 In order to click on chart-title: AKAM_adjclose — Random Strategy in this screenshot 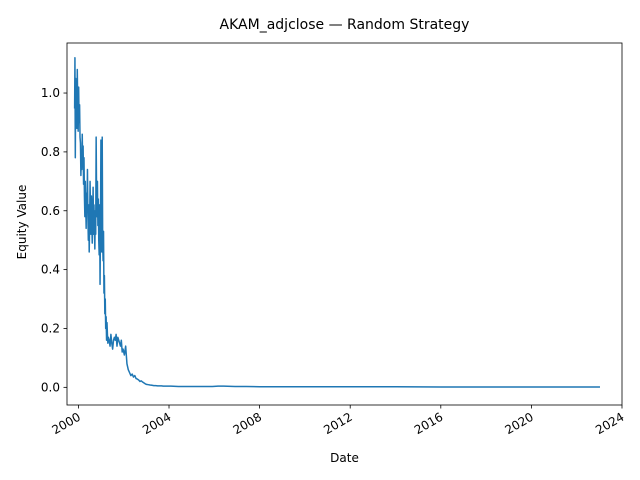, I will do `click(345, 25)`.